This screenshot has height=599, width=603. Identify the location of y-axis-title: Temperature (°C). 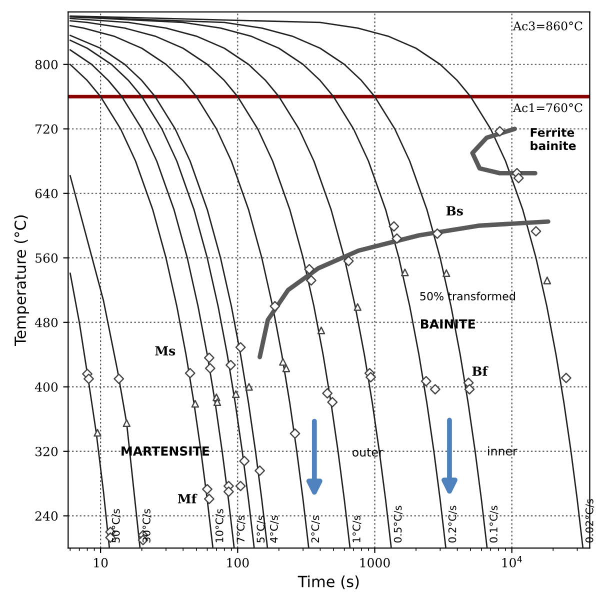
(21, 280).